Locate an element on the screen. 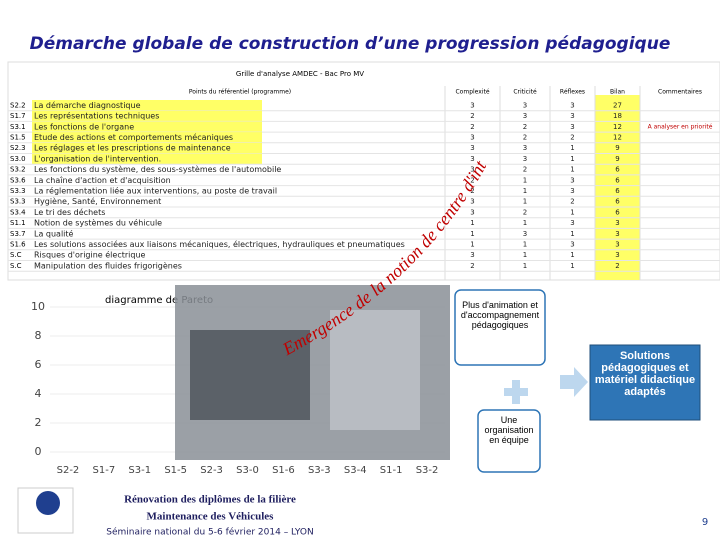  row-code: S1.1 is located at coordinates (18, 223).